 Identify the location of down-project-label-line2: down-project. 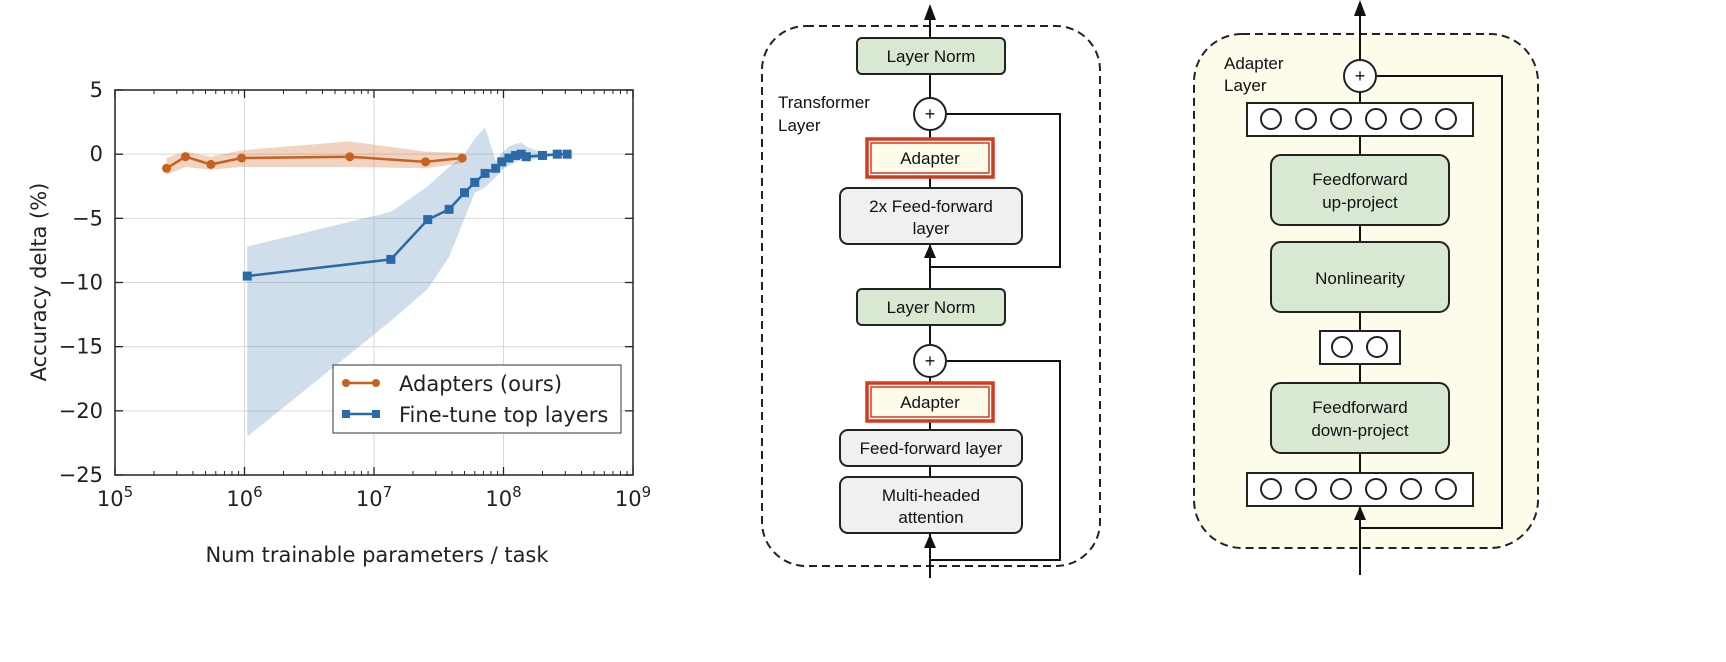
(1360, 430).